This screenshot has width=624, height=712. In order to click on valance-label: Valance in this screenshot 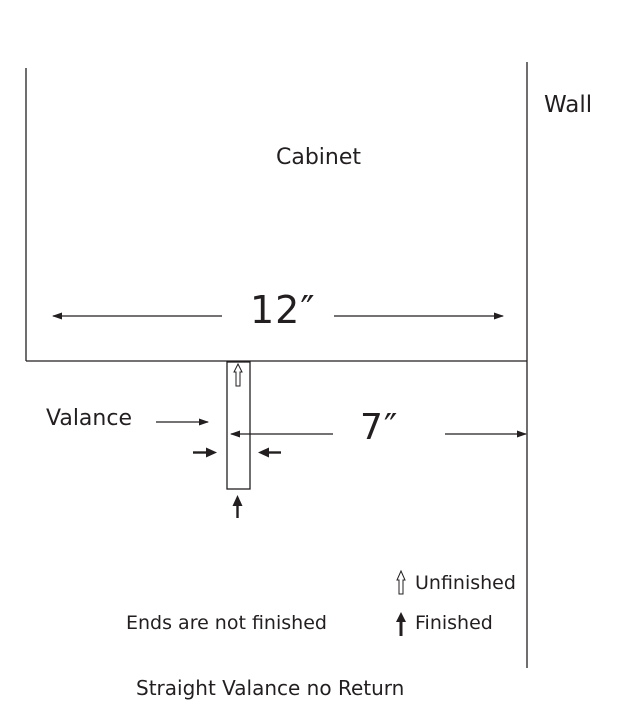, I will do `click(89, 418)`.